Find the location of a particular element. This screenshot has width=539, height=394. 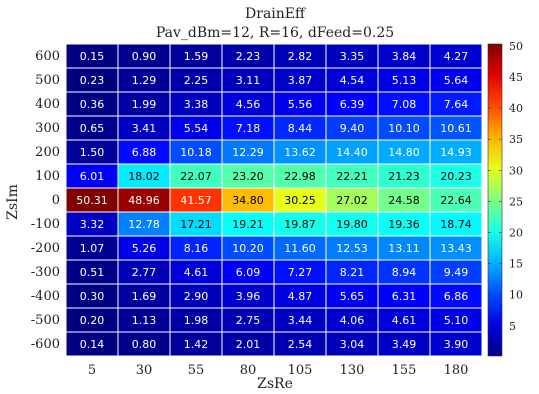

cell-value-label: 3.49 is located at coordinates (404, 344).